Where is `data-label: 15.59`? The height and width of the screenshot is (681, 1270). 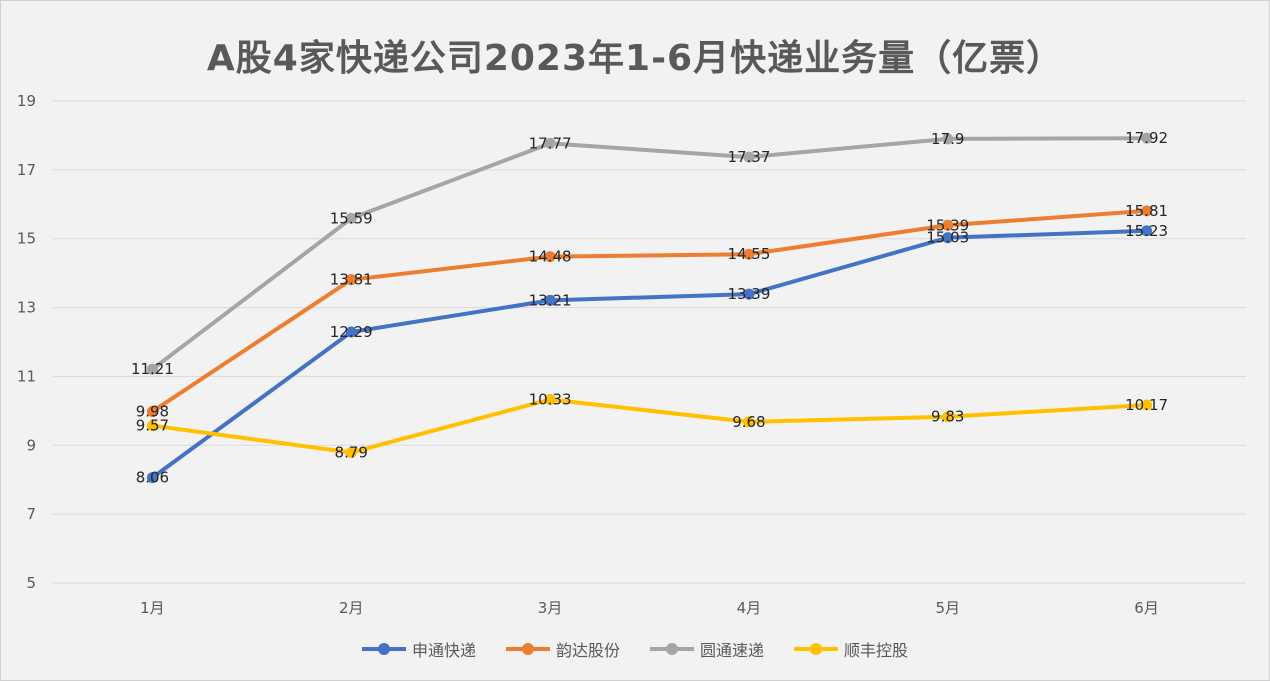
data-label: 15.59 is located at coordinates (351, 218).